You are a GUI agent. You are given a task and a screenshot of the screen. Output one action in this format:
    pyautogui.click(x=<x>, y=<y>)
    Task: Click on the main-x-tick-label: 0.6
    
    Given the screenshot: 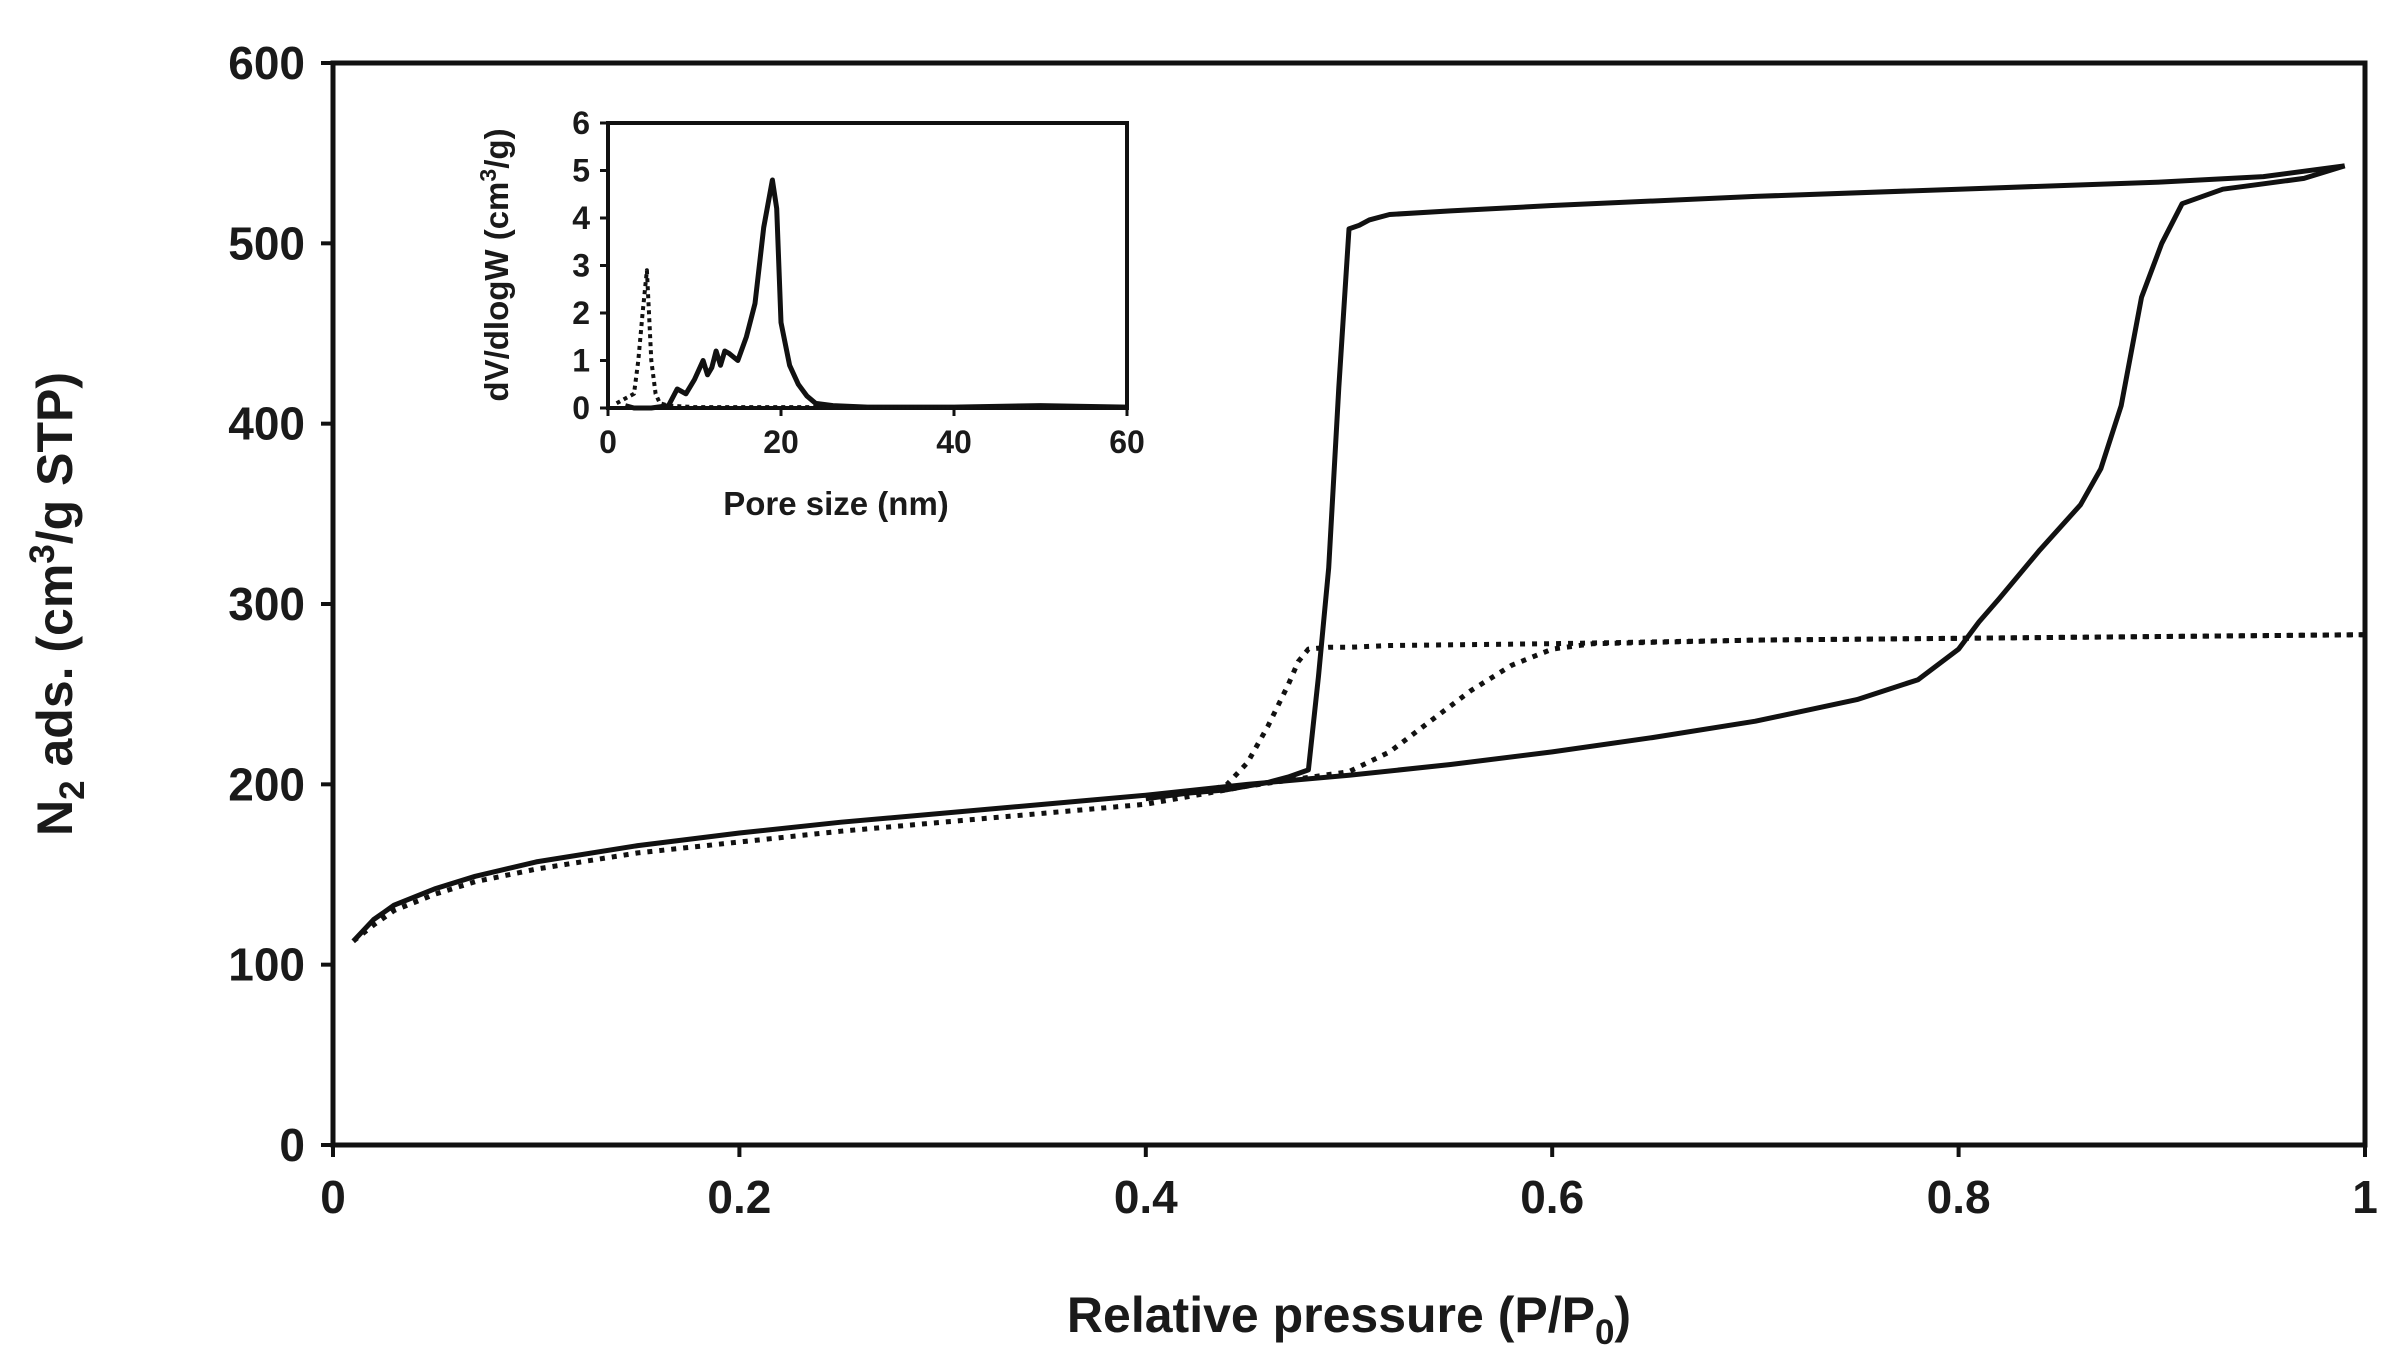 What is the action you would take?
    pyautogui.click(x=1552, y=1197)
    